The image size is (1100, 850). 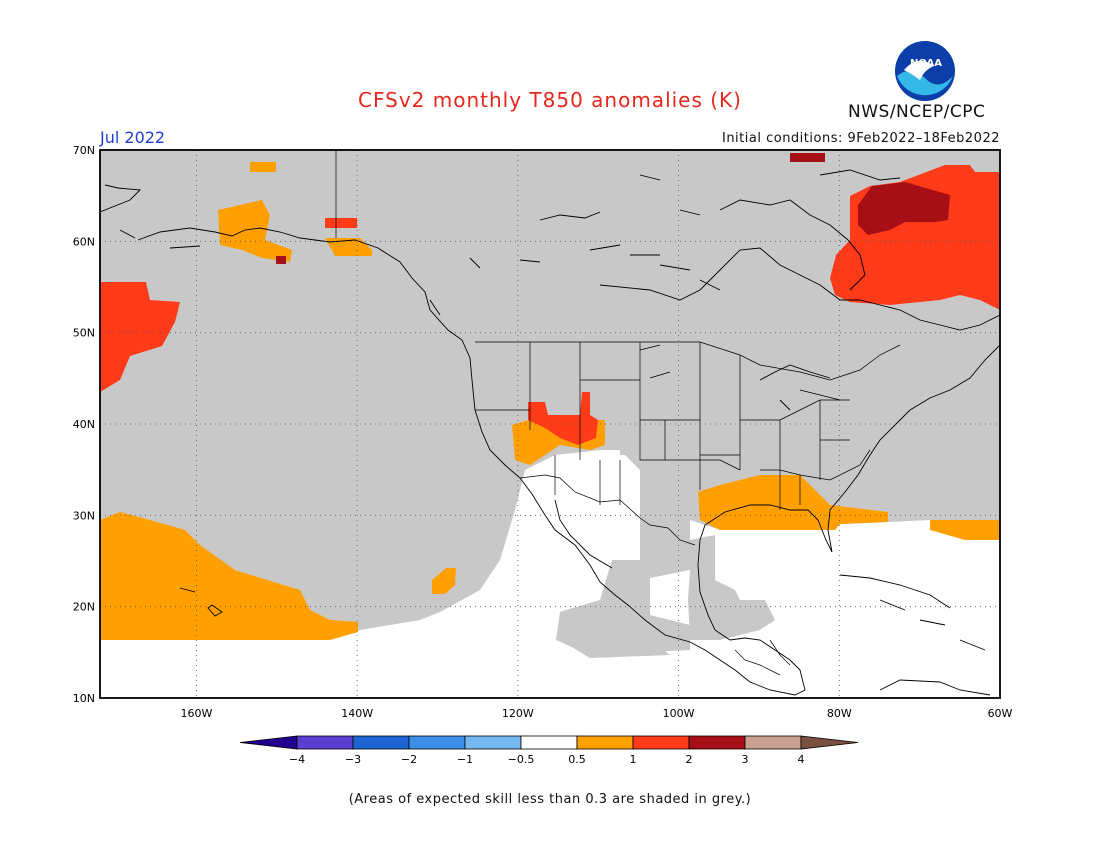 What do you see at coordinates (84, 698) in the screenshot?
I see `lat-tick-label: 10N` at bounding box center [84, 698].